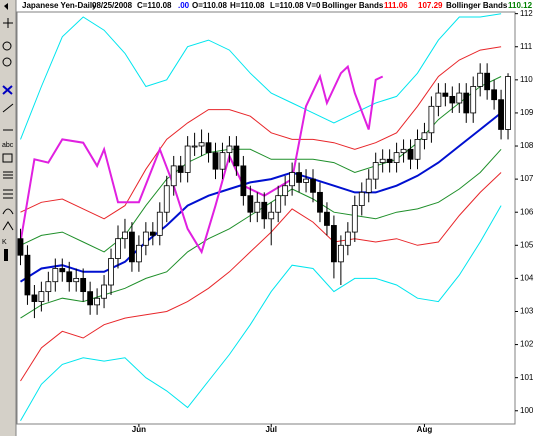 Image resolution: width=553 pixels, height=441 pixels. Describe the element at coordinates (313, 5) in the screenshot. I see `header-text: V=0` at that location.